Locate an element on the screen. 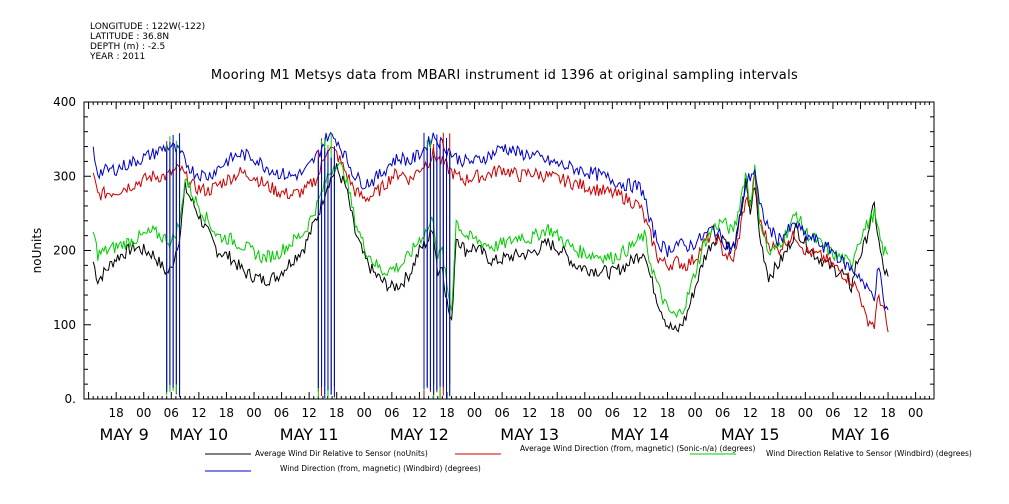 This screenshot has height=504, width=1009. x-day-label: MAY is located at coordinates (117, 434).